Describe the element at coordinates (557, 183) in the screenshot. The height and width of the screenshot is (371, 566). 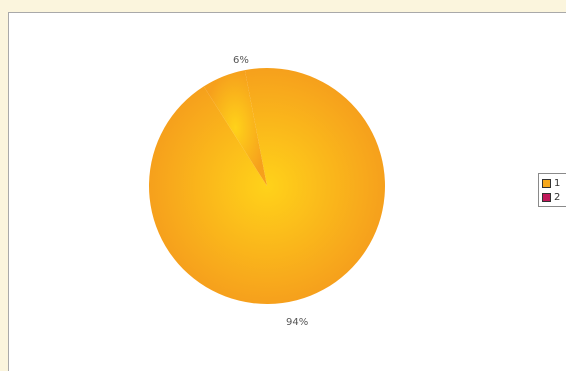
I see `legend-label-1: 1` at that location.